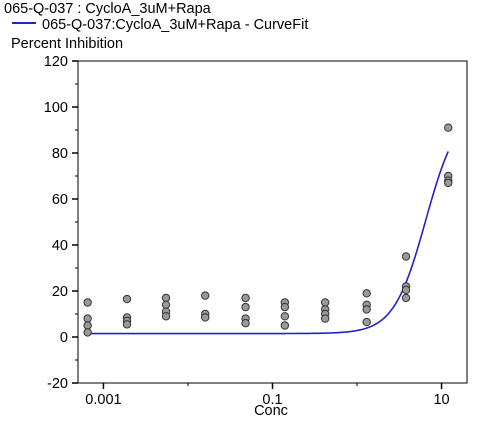 The width and height of the screenshot is (500, 421). Describe the element at coordinates (56, 62) in the screenshot. I see `y-tick-label: 120` at that location.